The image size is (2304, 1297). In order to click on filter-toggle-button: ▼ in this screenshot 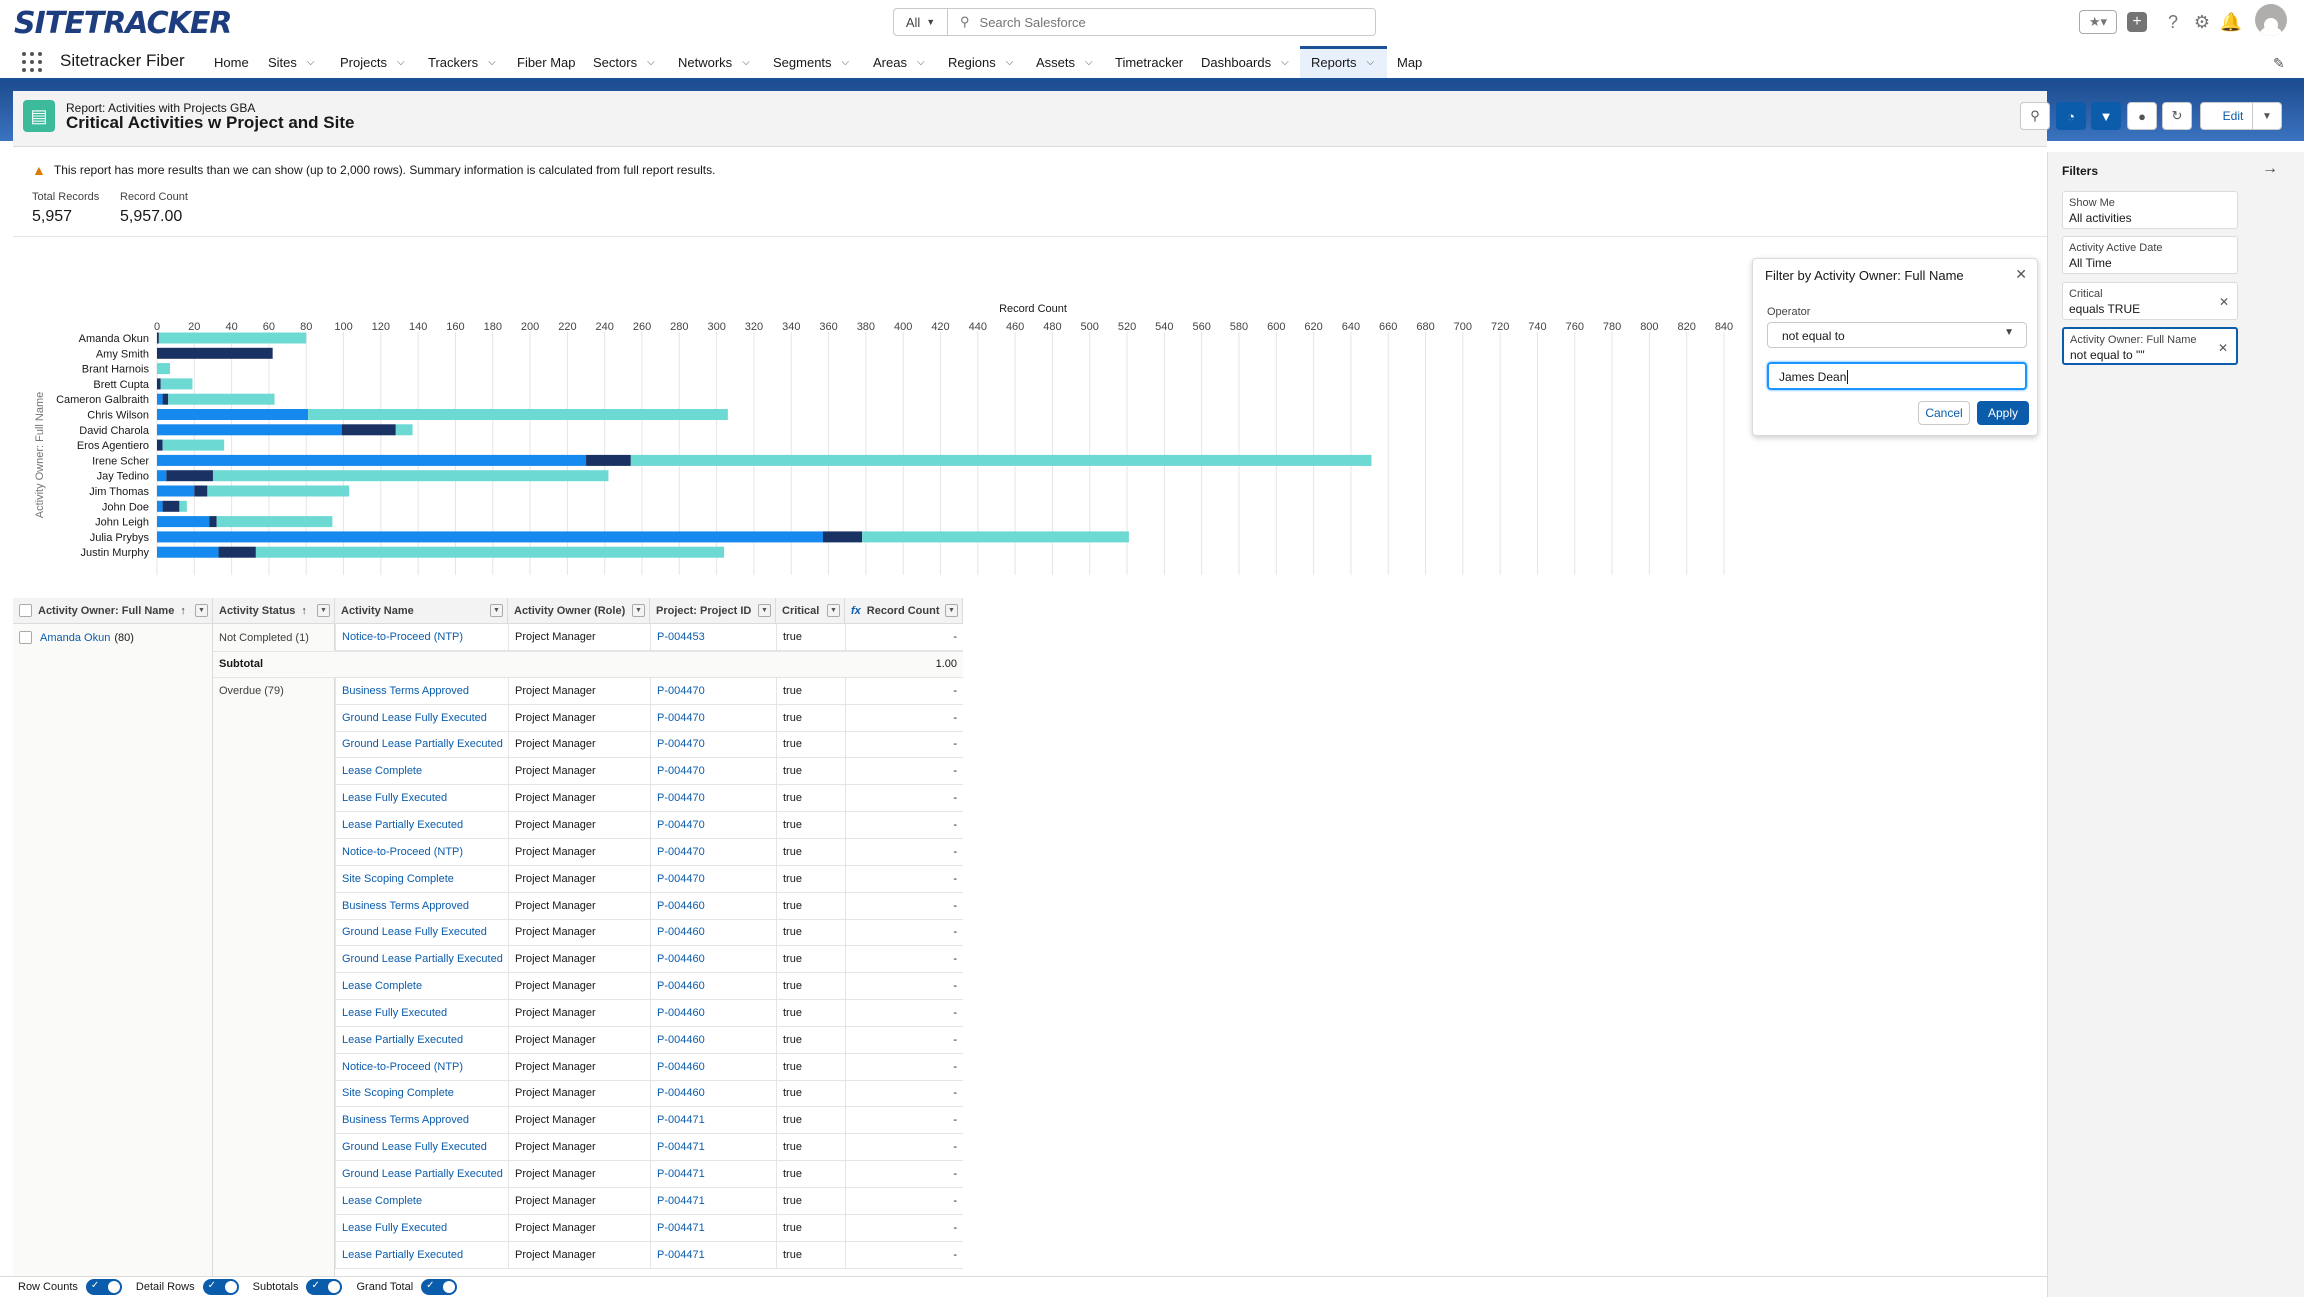, I will do `click(2106, 116)`.